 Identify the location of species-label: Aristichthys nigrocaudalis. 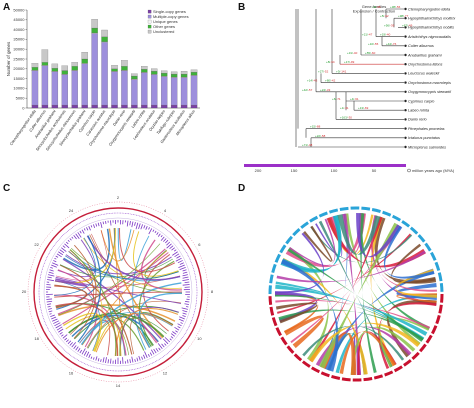
(429, 37).